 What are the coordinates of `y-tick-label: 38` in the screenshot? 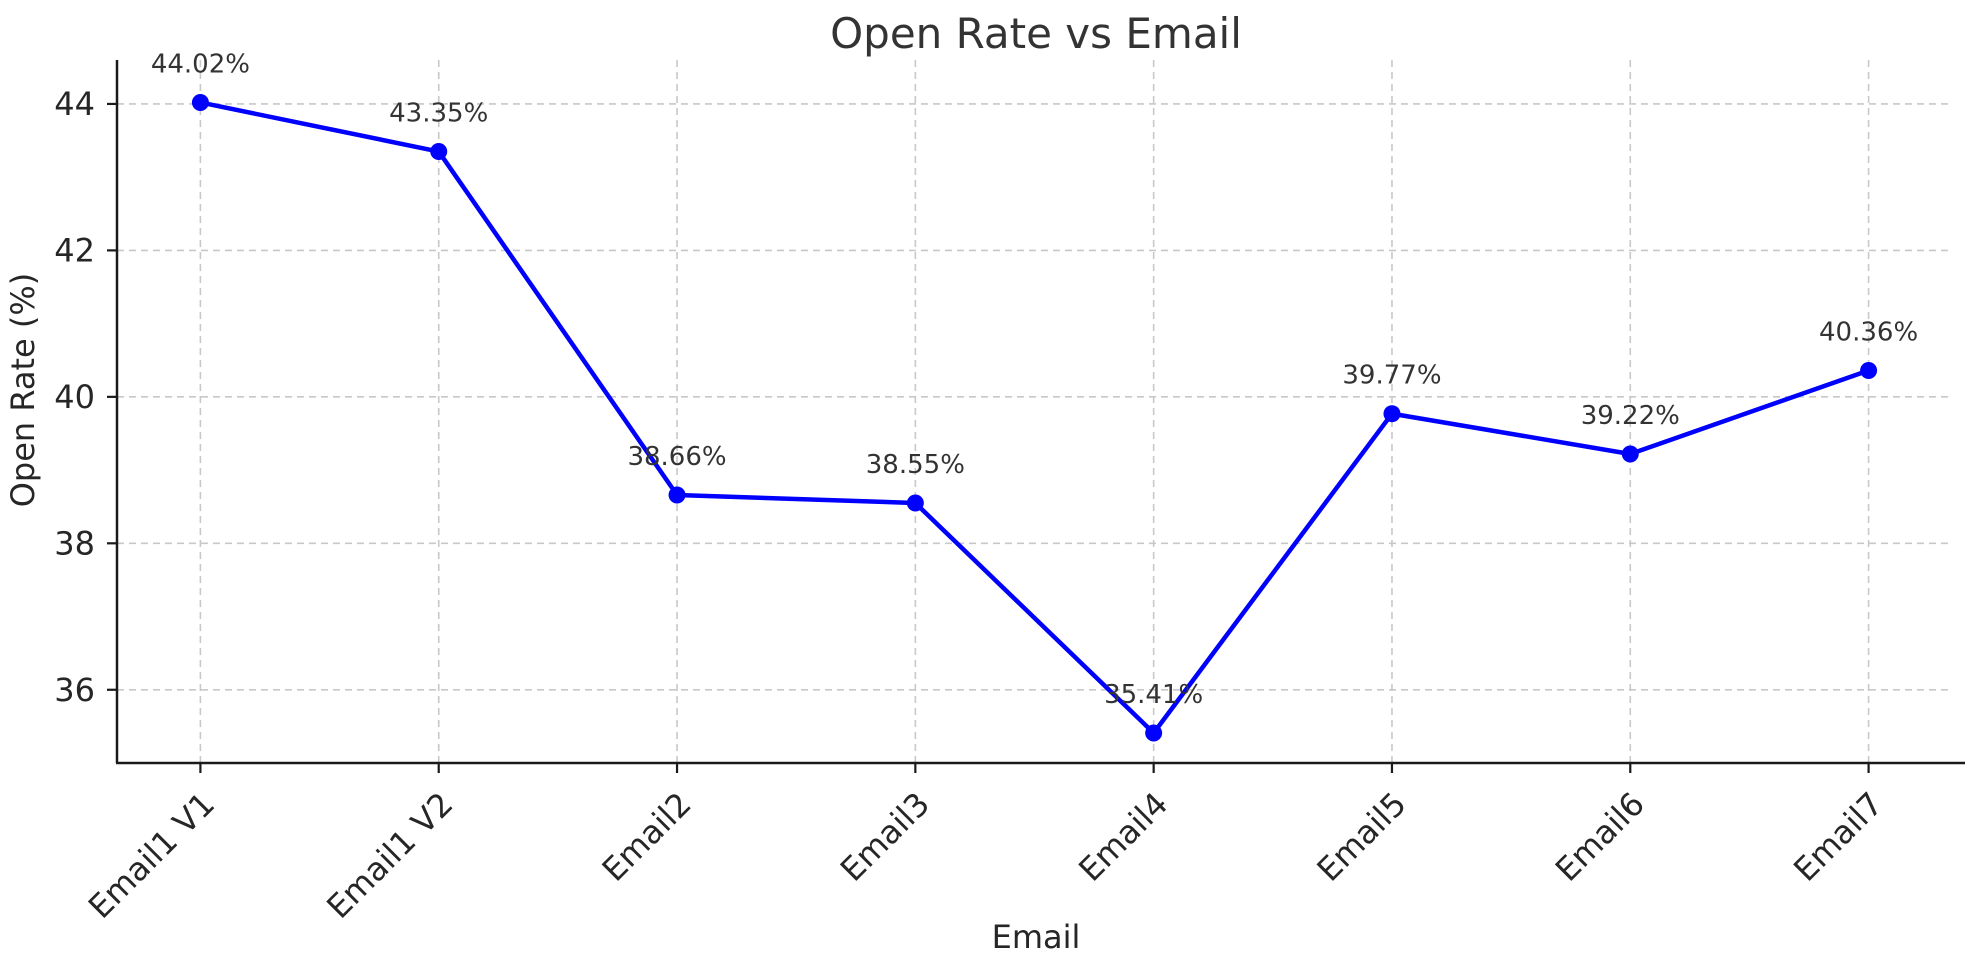 It's located at (74, 543).